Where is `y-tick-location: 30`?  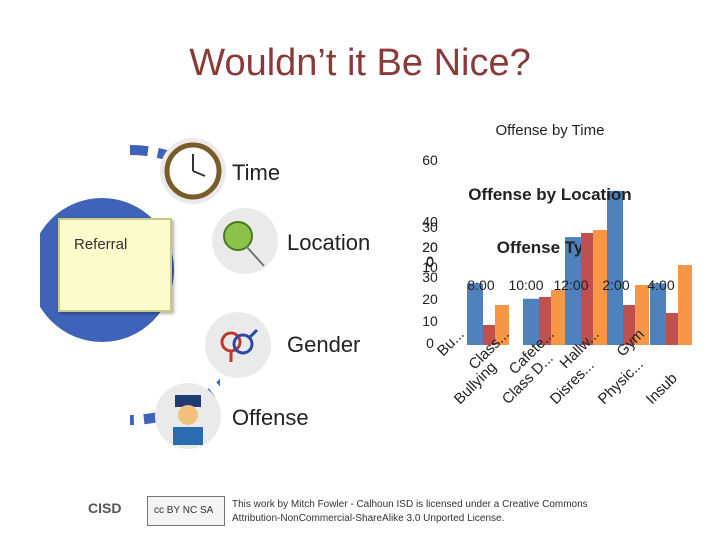
y-tick-location: 30 is located at coordinates (430, 227).